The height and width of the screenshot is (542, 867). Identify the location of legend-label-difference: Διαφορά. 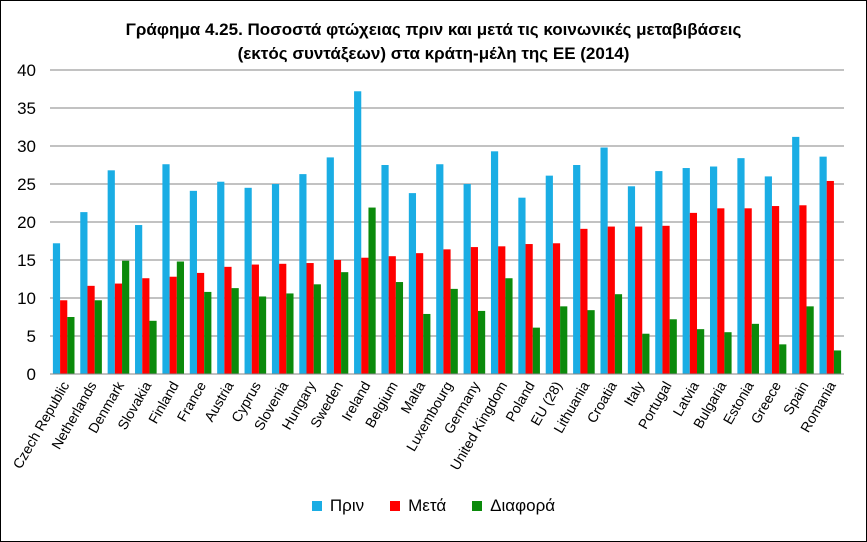
(523, 505).